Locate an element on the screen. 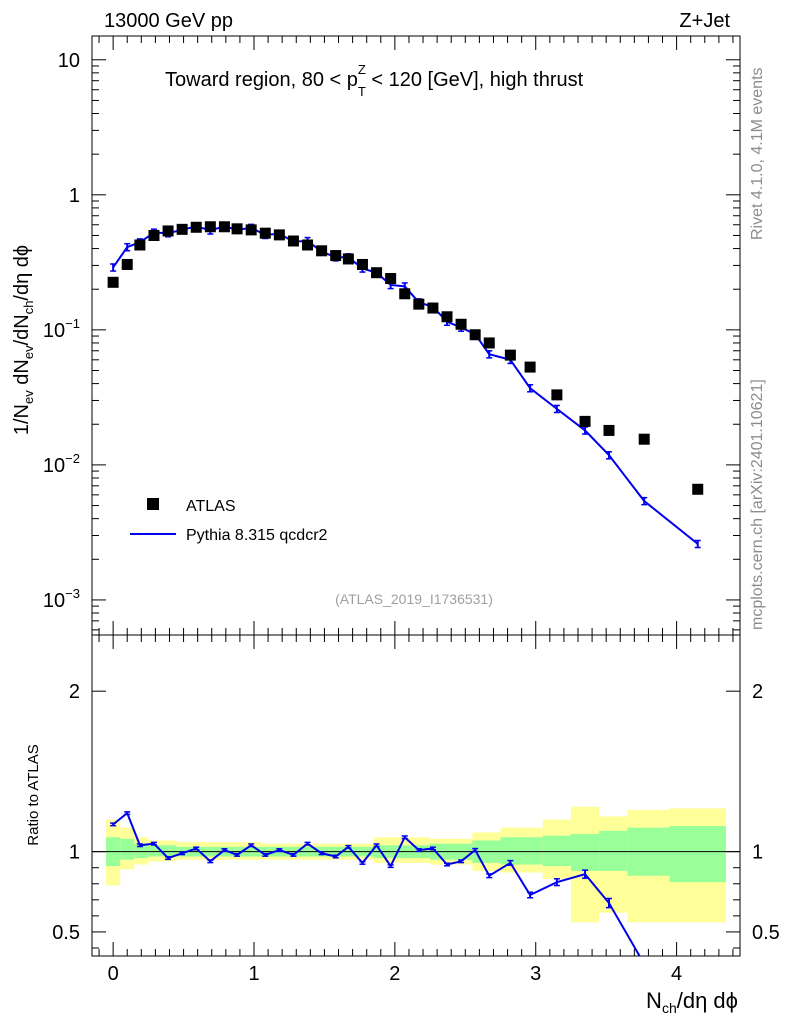 The width and height of the screenshot is (786, 1024). ratio-y-tick-label-right: 2 is located at coordinates (757, 692).